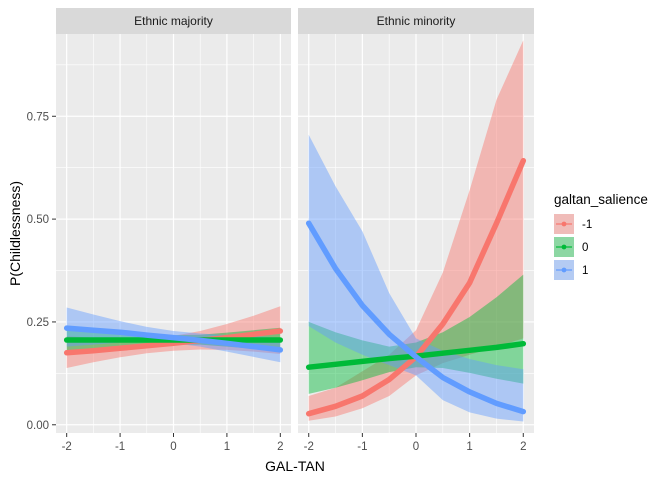 This screenshot has width=672, height=485. What do you see at coordinates (587, 225) in the screenshot?
I see `legend-label: -1` at bounding box center [587, 225].